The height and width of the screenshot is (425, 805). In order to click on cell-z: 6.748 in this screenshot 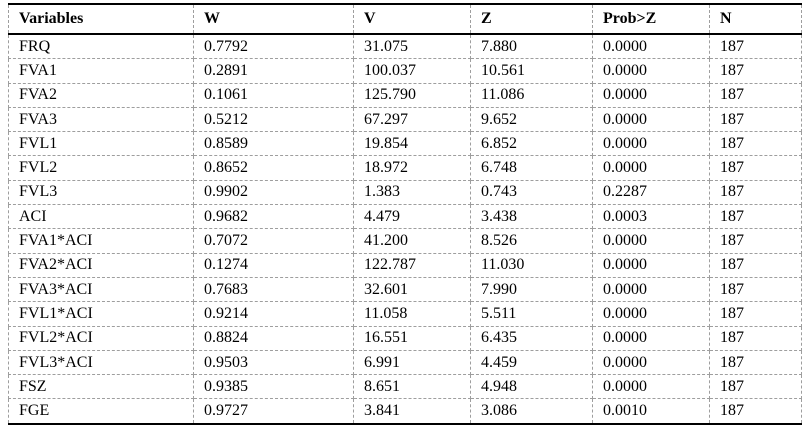, I will do `click(531, 168)`.